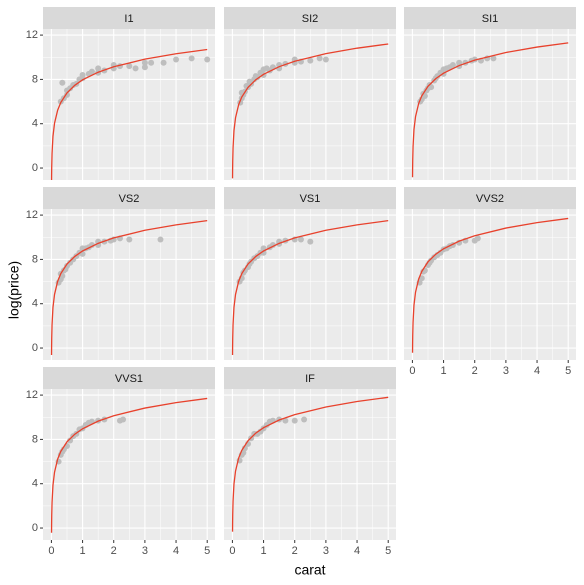 This screenshot has height=585, width=584. I want to click on panel: SI2, so click(310, 93).